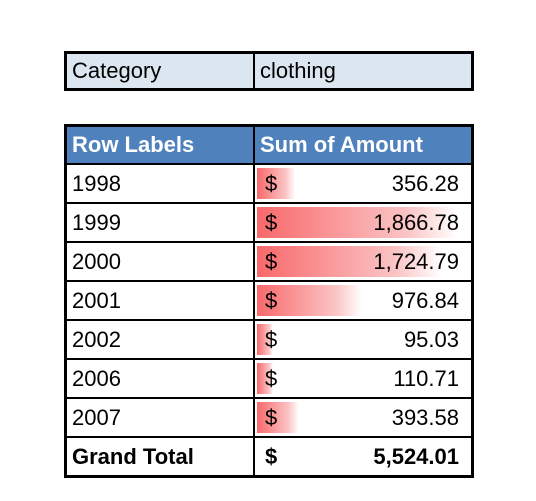  What do you see at coordinates (425, 300) in the screenshot?
I see `amount-value: 976.84` at bounding box center [425, 300].